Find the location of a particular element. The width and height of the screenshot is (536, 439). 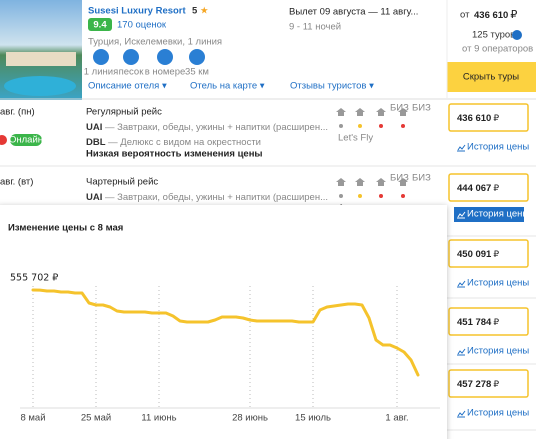

rating-badge is located at coordinates (100, 24).